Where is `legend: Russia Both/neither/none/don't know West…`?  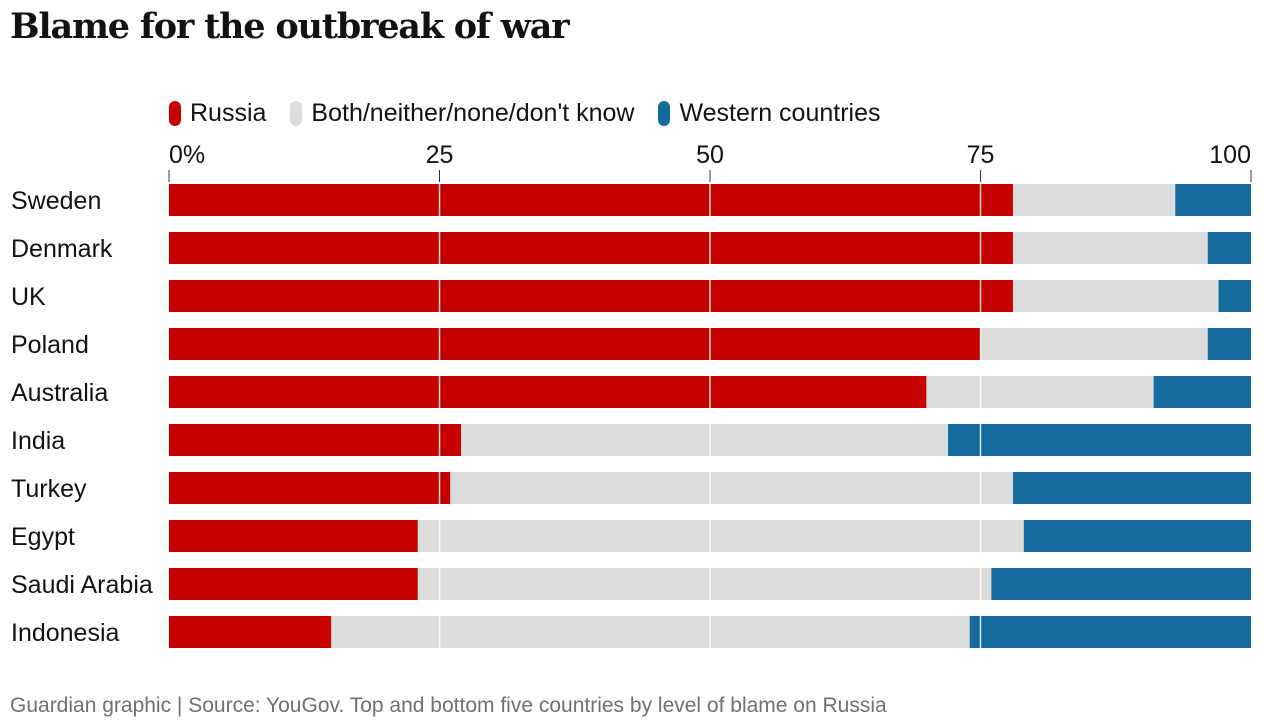 legend: Russia Both/neither/none/don't know West… is located at coordinates (537, 113).